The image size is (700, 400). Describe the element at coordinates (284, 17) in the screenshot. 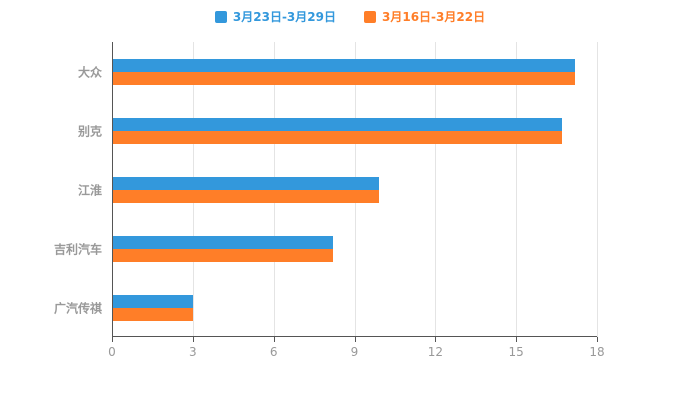

I see `legend-label: 3月23日-3月29日` at that location.